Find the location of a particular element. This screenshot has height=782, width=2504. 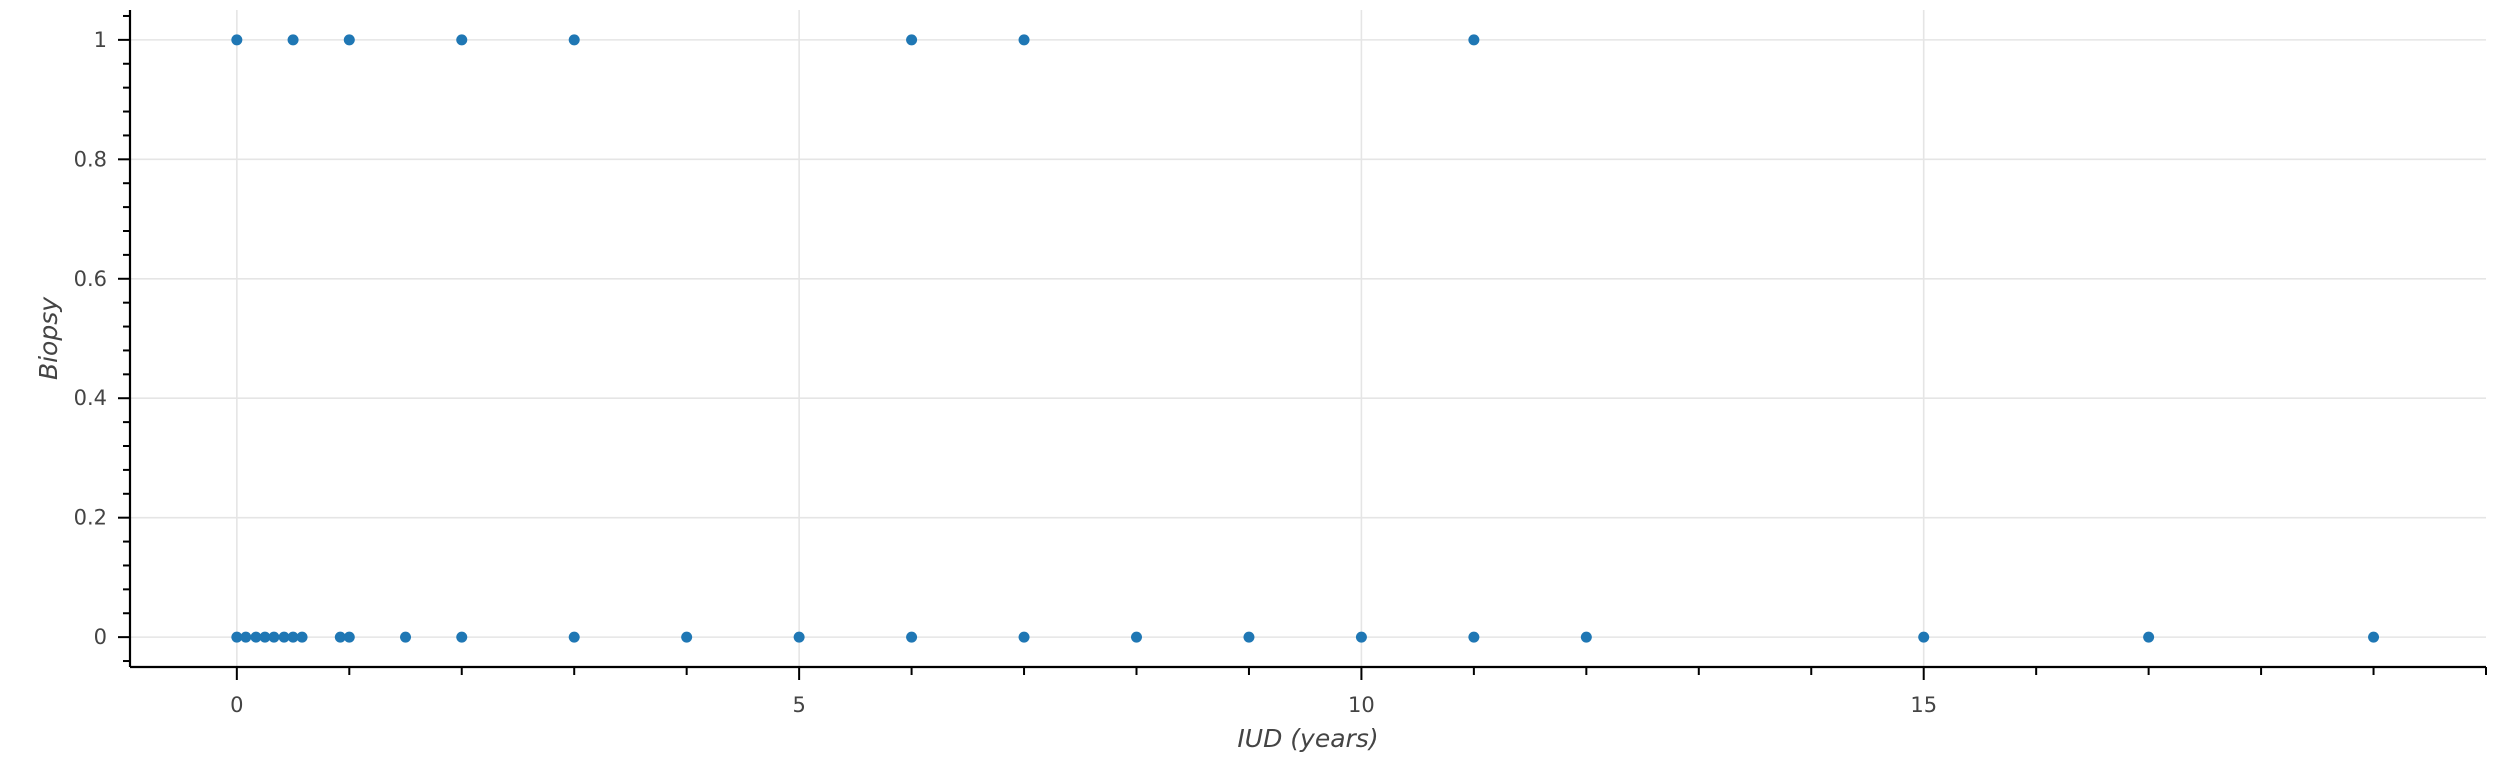

y-tick-label: 1 is located at coordinates (100, 40).